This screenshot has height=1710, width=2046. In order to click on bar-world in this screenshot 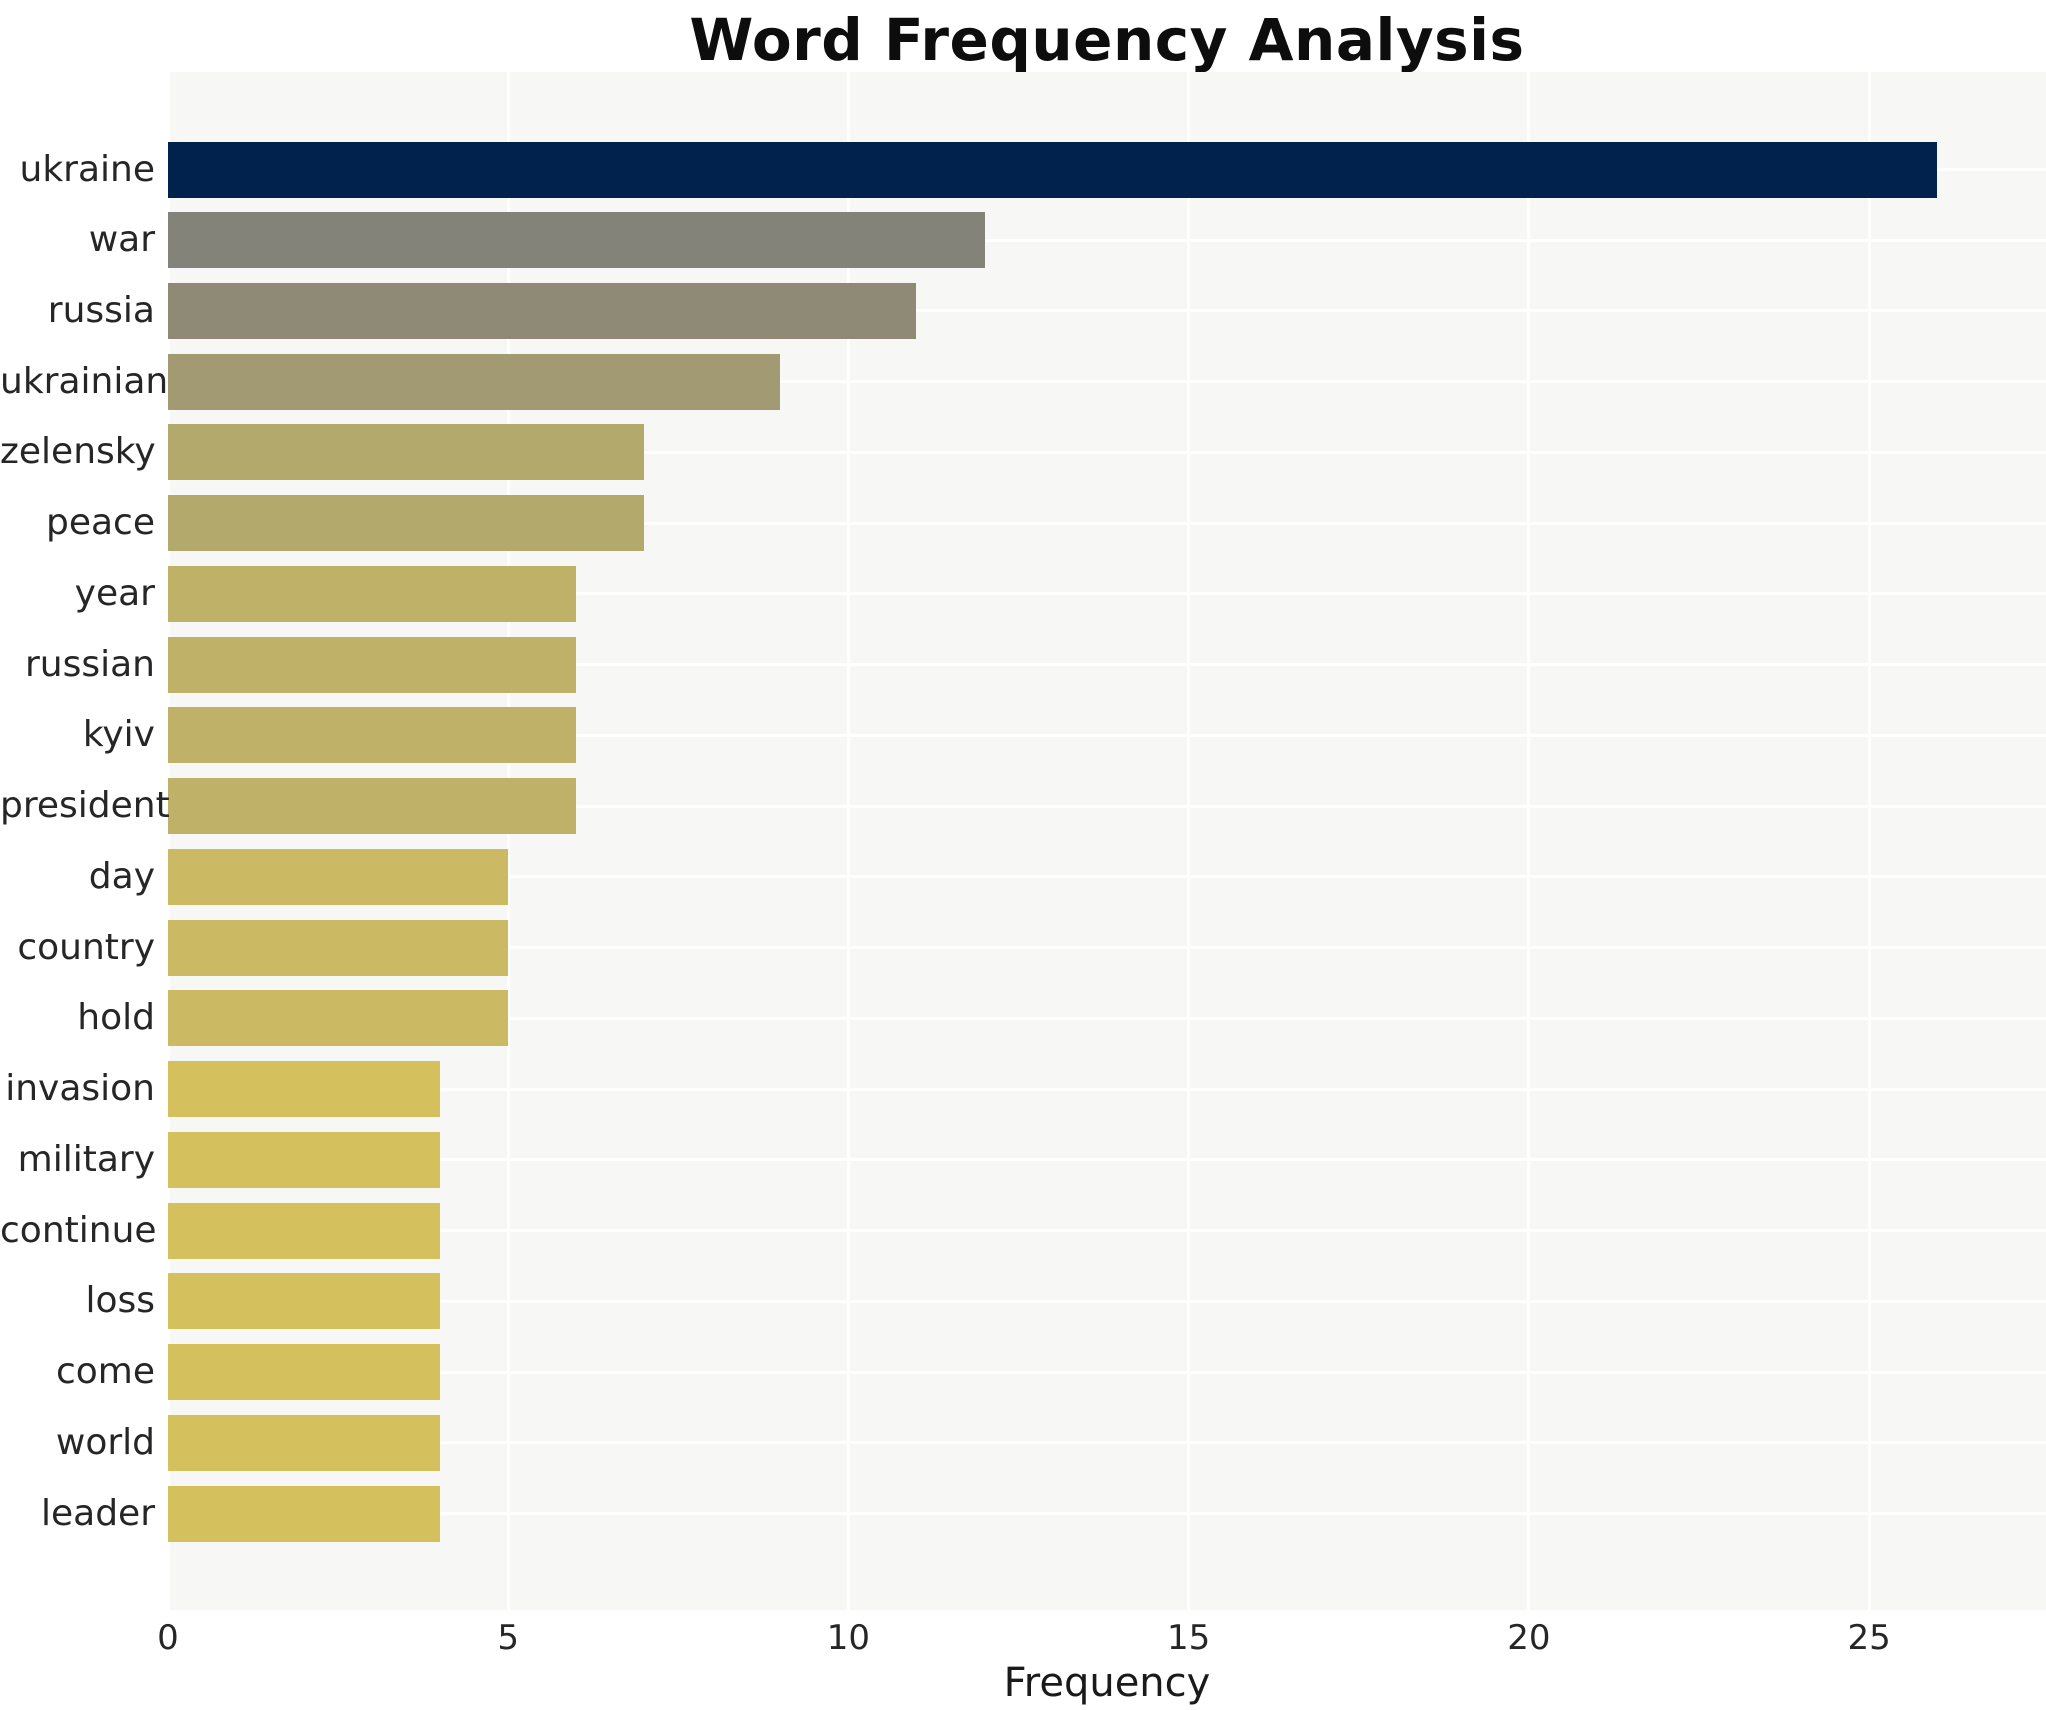, I will do `click(304, 1442)`.